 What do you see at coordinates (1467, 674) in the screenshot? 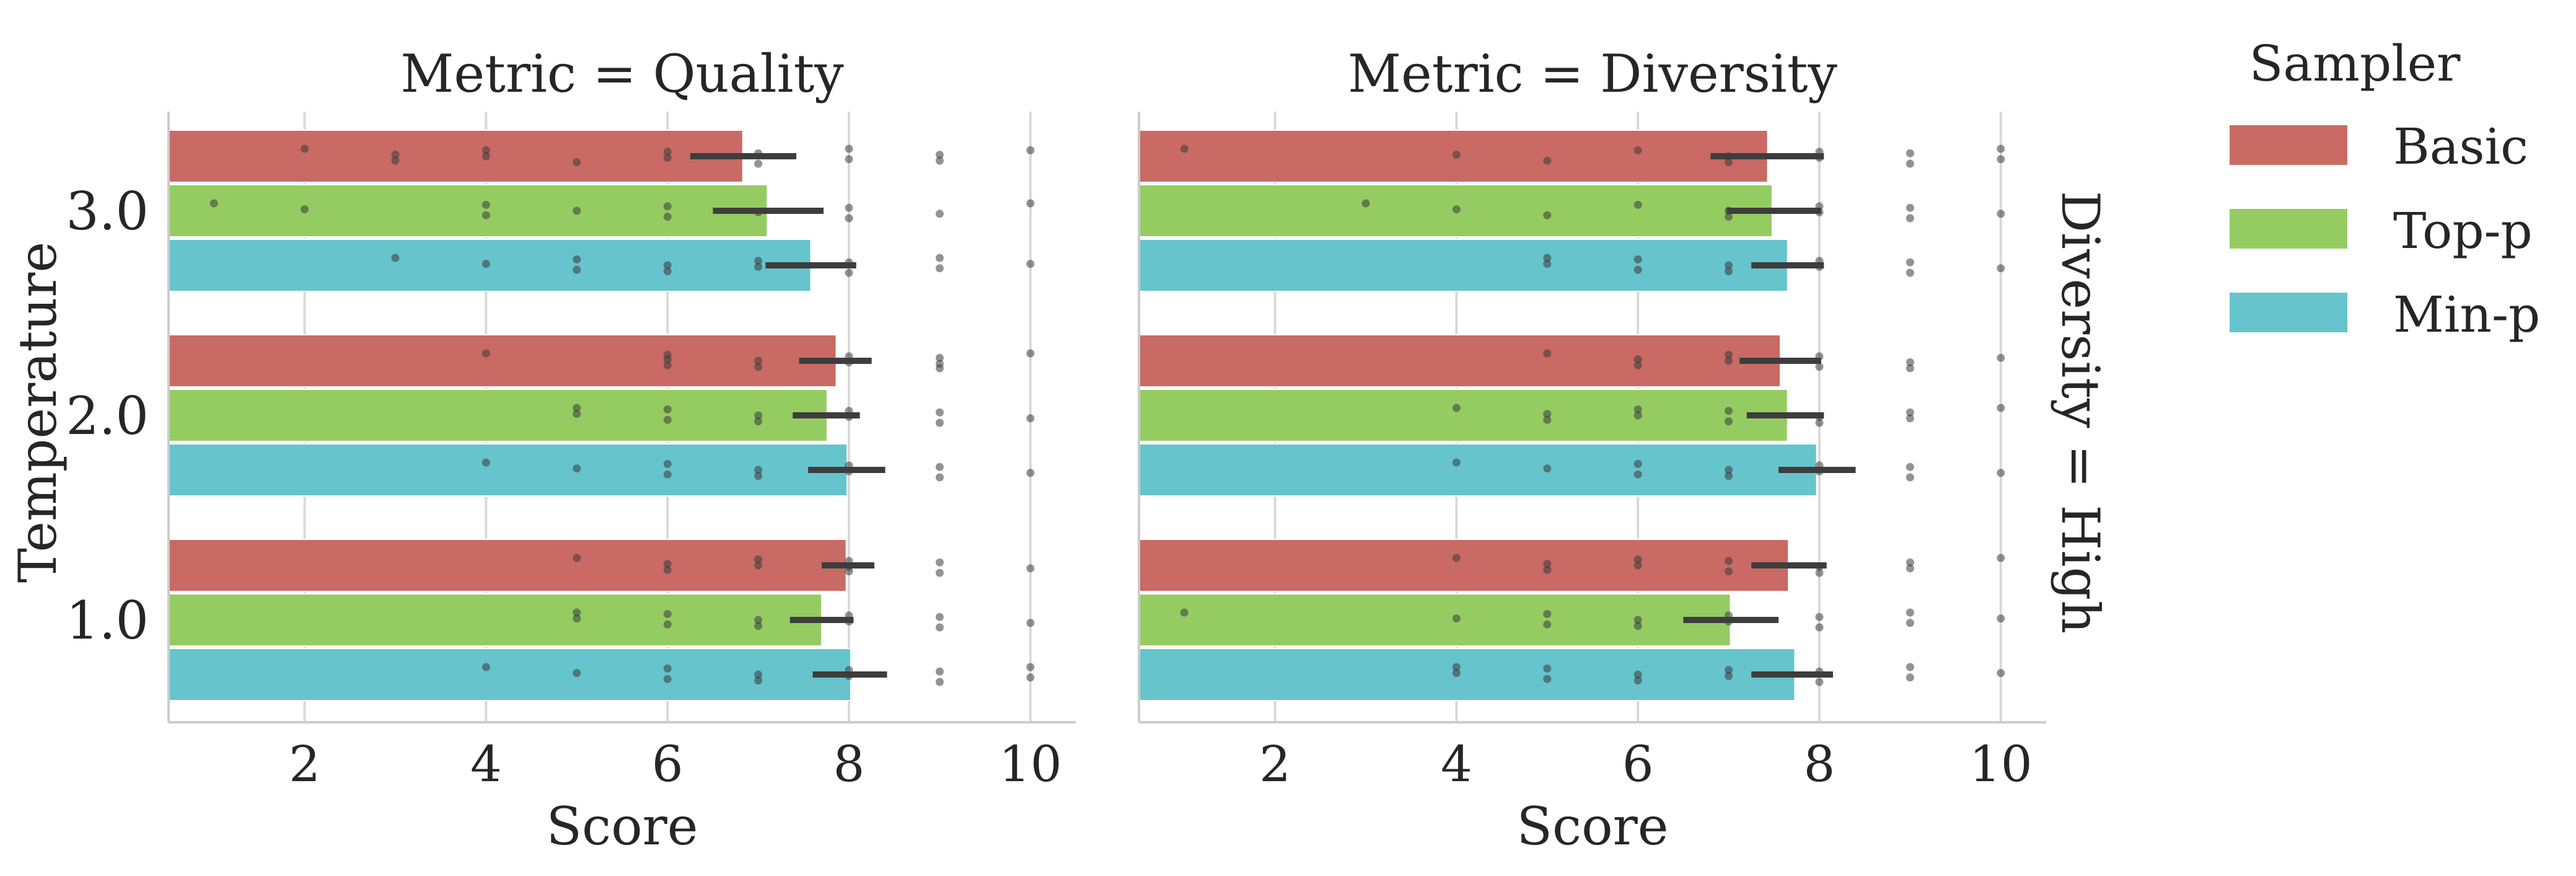
I see `bar-min-p-temp-1.0` at bounding box center [1467, 674].